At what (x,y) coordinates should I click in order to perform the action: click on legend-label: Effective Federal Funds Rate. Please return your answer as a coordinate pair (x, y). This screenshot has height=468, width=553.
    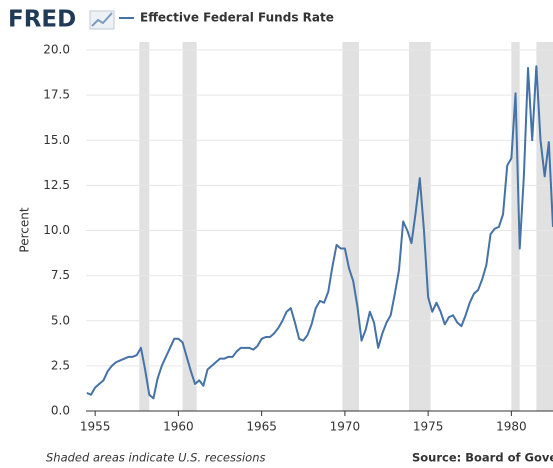
    Looking at the image, I should click on (237, 18).